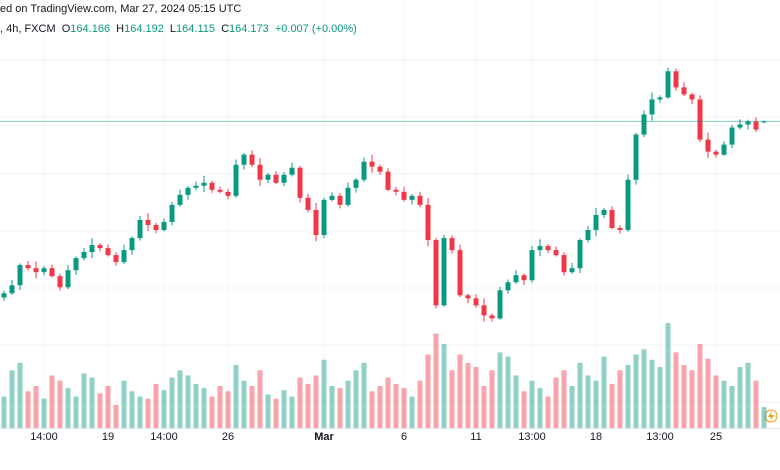 This screenshot has height=470, width=780. What do you see at coordinates (120, 29) in the screenshot?
I see `ohlc-label: H` at bounding box center [120, 29].